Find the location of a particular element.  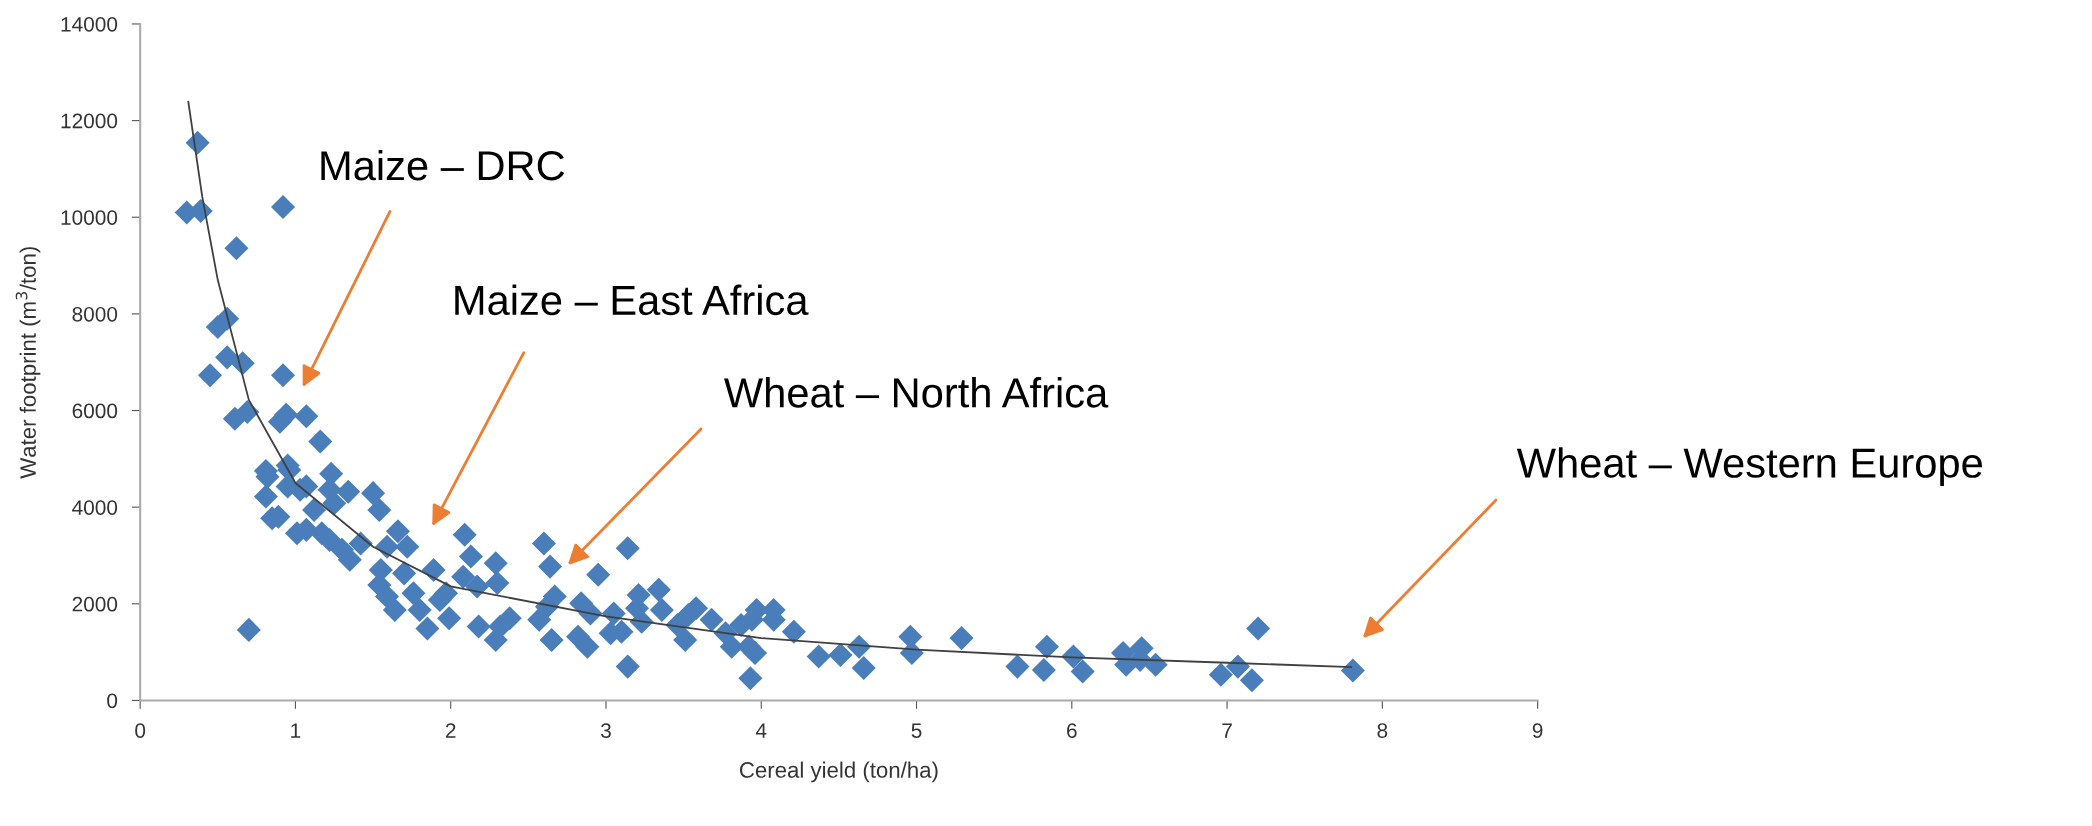

y-tick-label: 4000 is located at coordinates (95, 507).